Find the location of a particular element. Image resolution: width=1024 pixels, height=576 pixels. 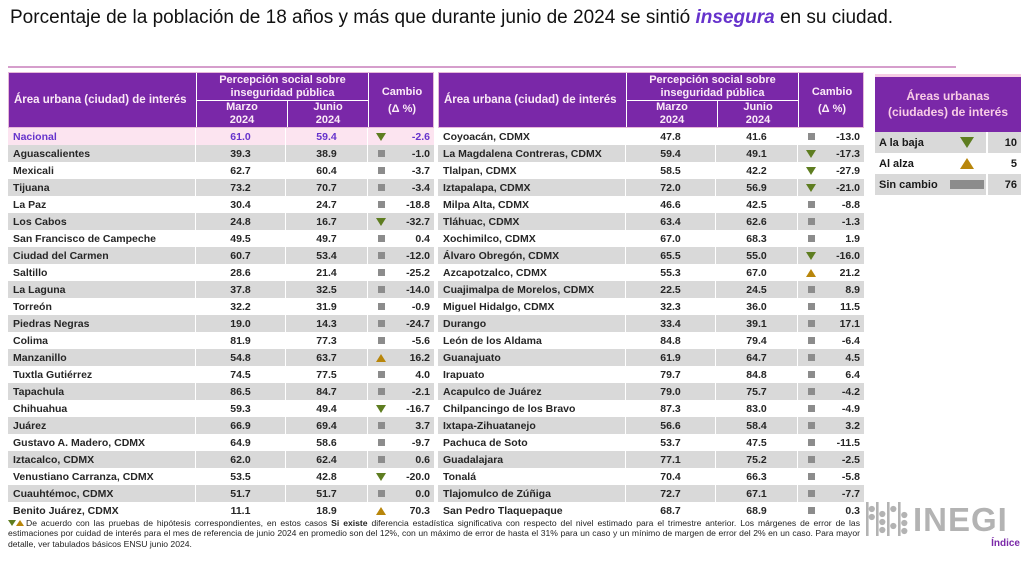

value-junio: 21.4 is located at coordinates (327, 272).